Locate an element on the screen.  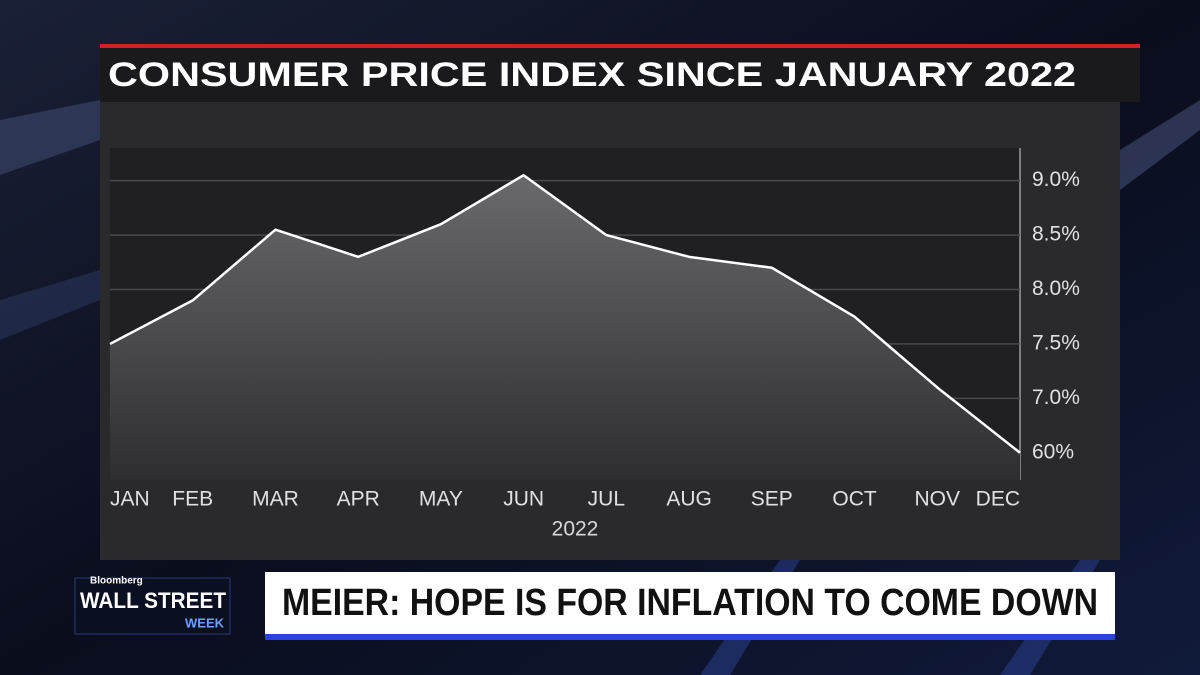
title-accent is located at coordinates (620, 46).